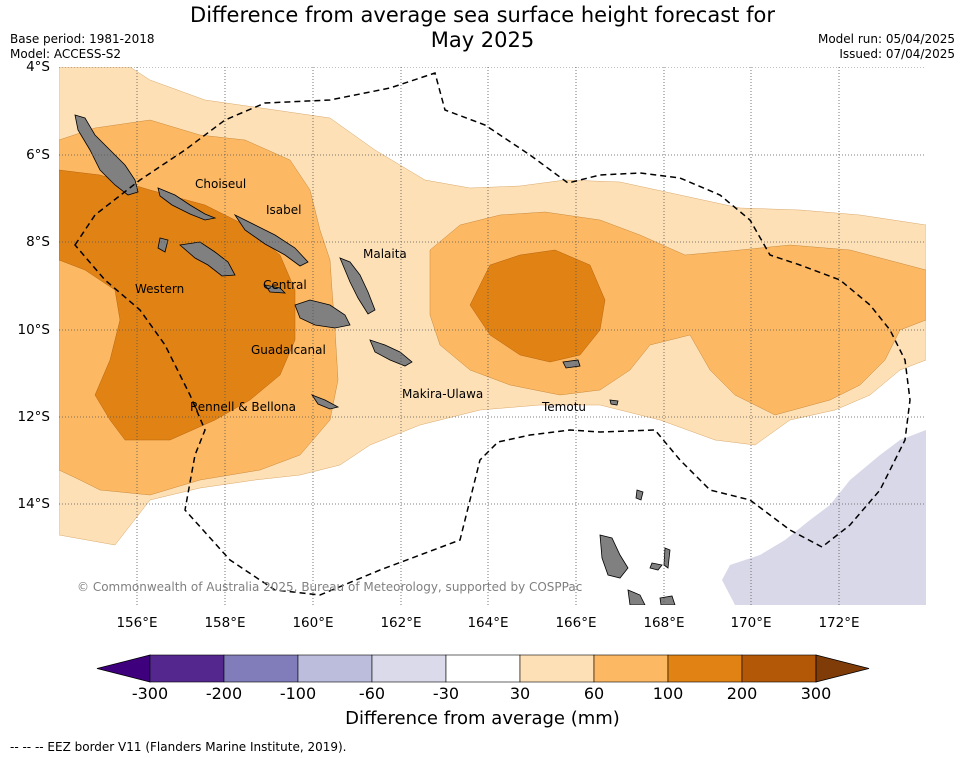 This screenshot has height=758, width=965. What do you see at coordinates (520, 693) in the screenshot?
I see `colorbar-tick: 30` at bounding box center [520, 693].